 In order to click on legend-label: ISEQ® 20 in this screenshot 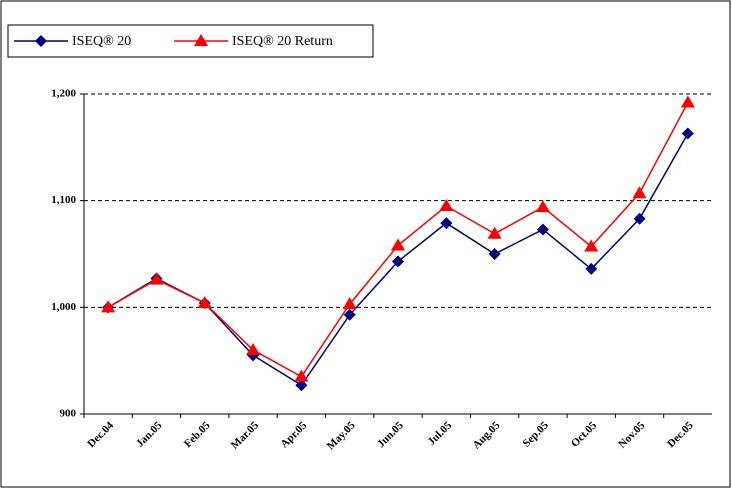, I will do `click(101, 41)`.